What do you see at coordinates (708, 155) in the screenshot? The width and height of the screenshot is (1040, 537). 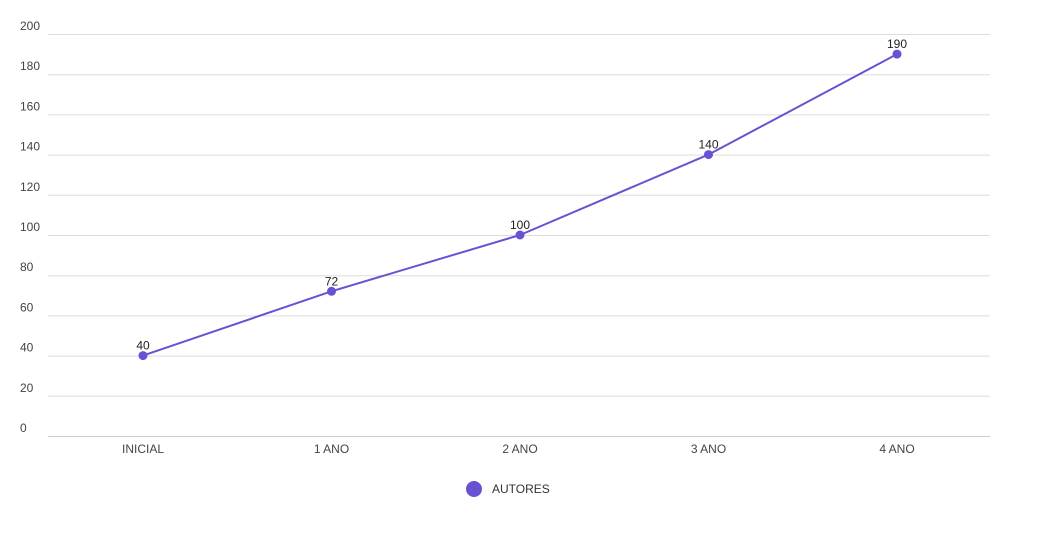 I see `data-point-3-ano` at bounding box center [708, 155].